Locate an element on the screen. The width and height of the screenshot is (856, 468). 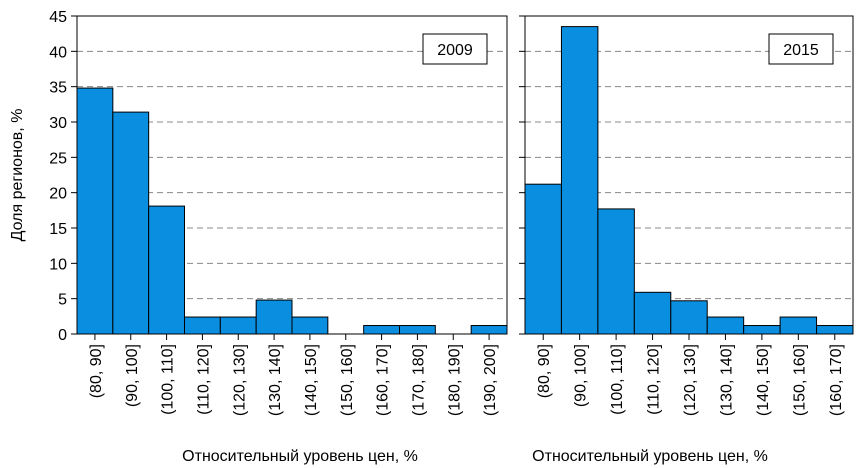
y-tick-label: 10 is located at coordinates (58, 264).